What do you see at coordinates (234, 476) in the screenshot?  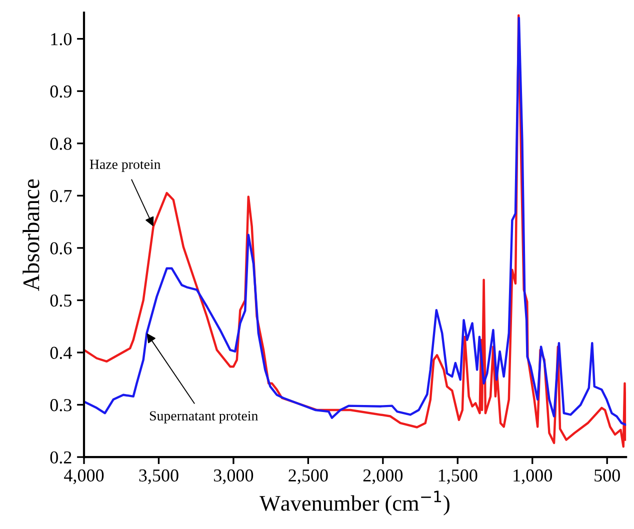 I see `x-tick-label: 3,000` at bounding box center [234, 476].